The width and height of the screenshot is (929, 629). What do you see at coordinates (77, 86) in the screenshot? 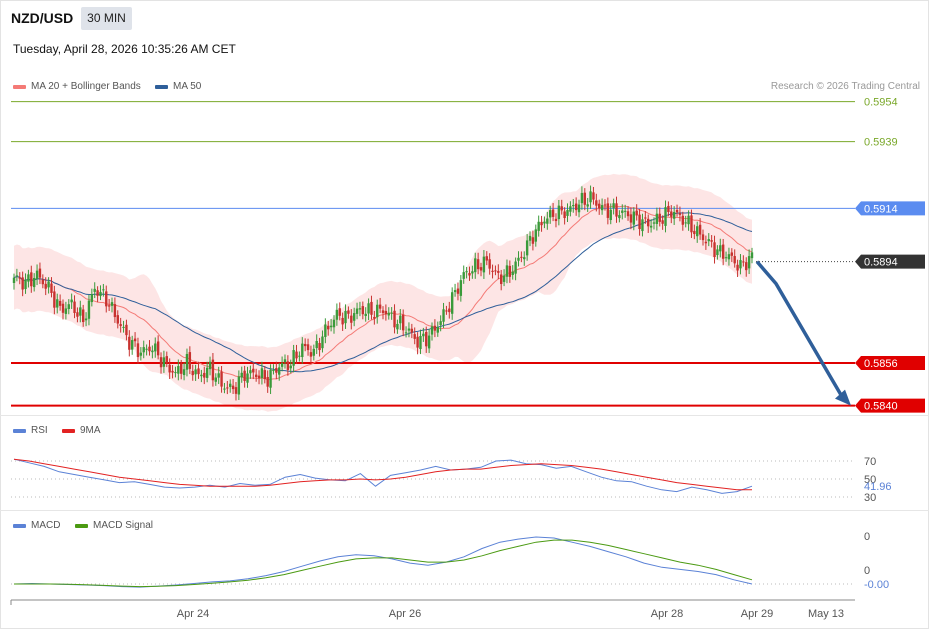
I see `legend-ma20: MA 20 + Bollinger Bands` at bounding box center [77, 86].